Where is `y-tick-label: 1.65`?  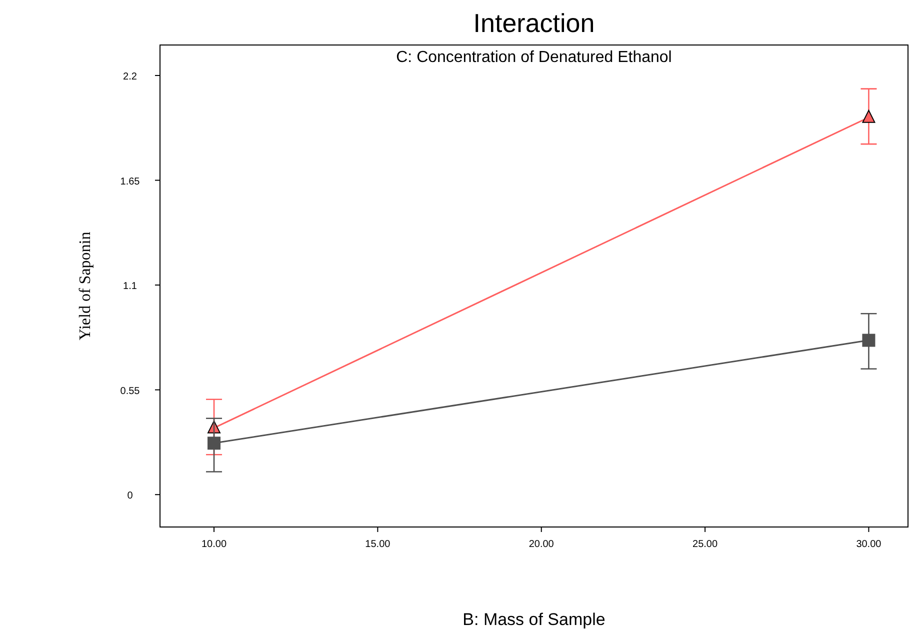
y-tick-label: 1.65 is located at coordinates (130, 182).